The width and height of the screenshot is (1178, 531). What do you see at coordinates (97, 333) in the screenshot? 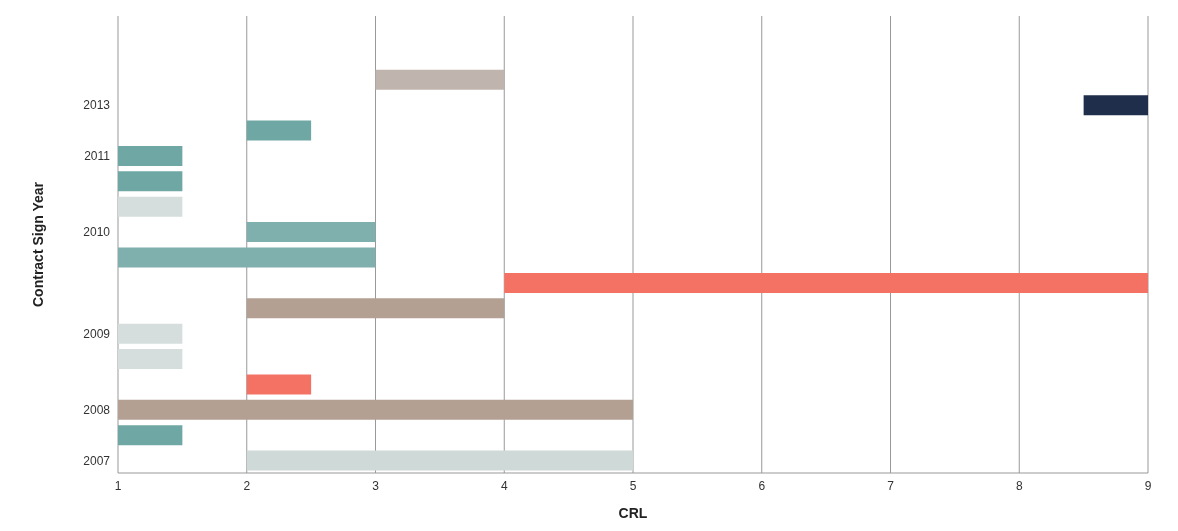
I see `y-tick-label: 2009` at bounding box center [97, 333].